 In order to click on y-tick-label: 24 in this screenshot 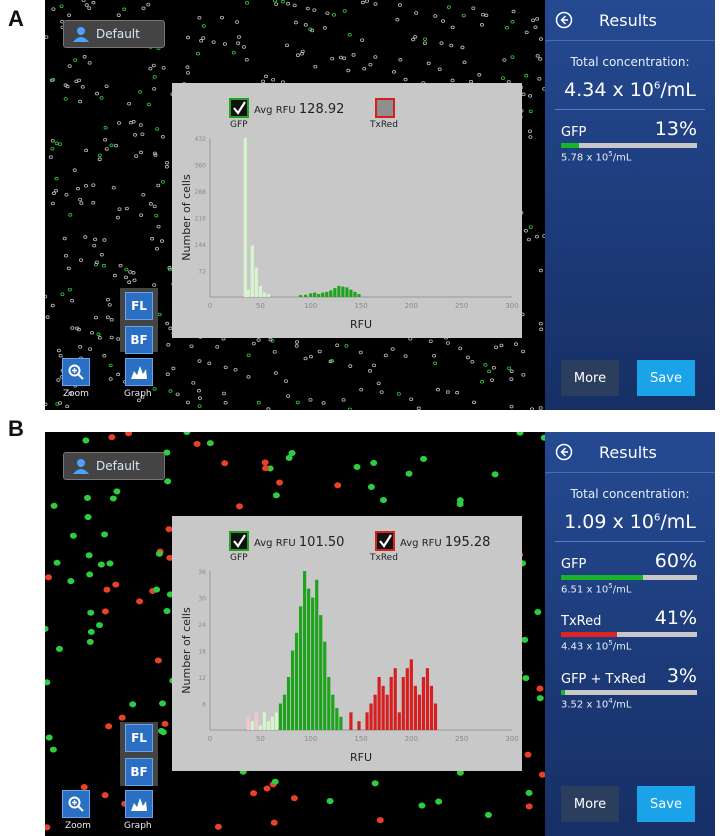, I will do `click(202, 625)`.